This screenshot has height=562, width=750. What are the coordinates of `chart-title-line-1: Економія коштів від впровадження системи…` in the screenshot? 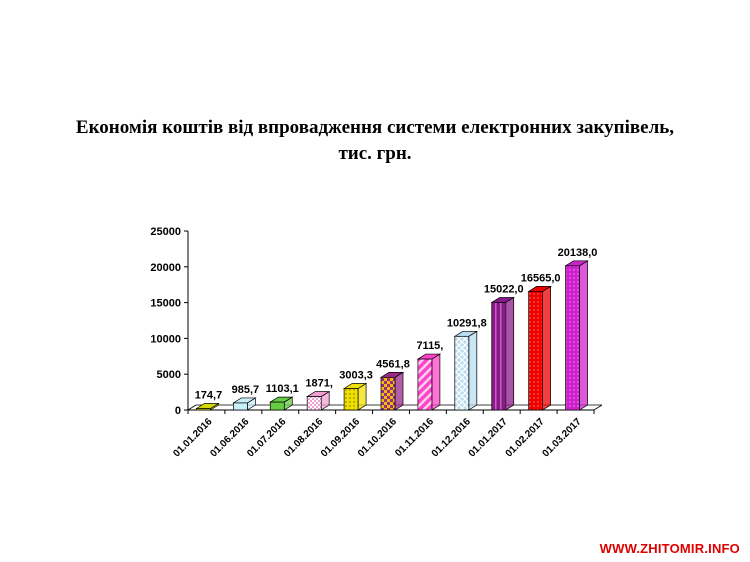 It's located at (375, 127).